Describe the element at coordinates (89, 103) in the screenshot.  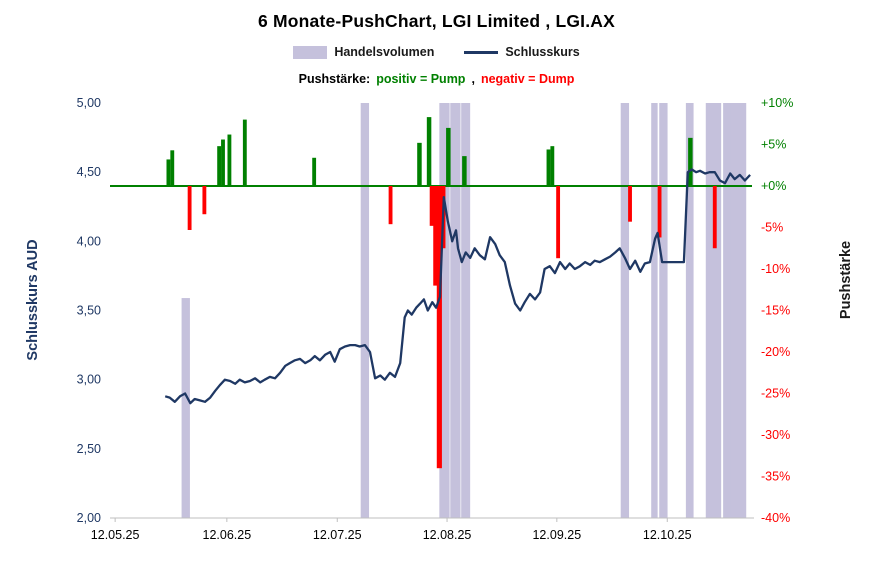
I see `svg-text: 5,00` at that location.